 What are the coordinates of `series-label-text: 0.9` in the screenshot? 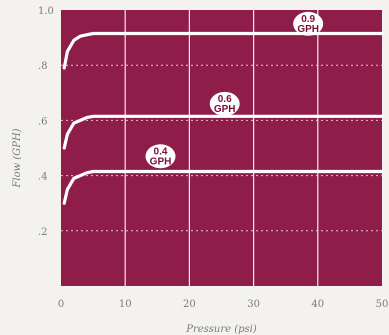 It's located at (308, 19).